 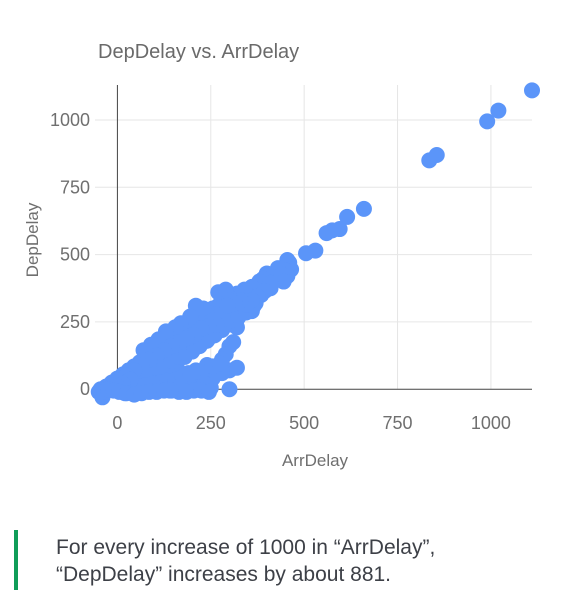 I want to click on x-tick-label: 500, so click(x=304, y=423).